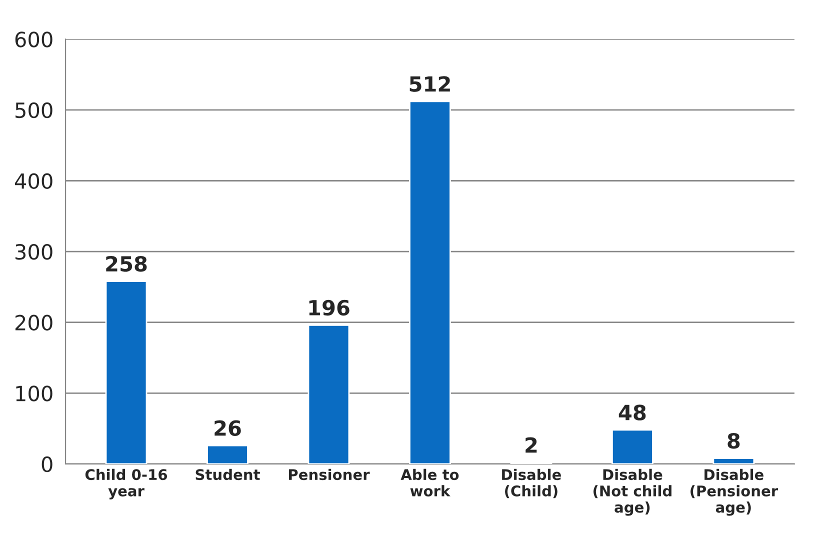  Describe the element at coordinates (734, 440) in the screenshot. I see `data-label: 8` at that location.